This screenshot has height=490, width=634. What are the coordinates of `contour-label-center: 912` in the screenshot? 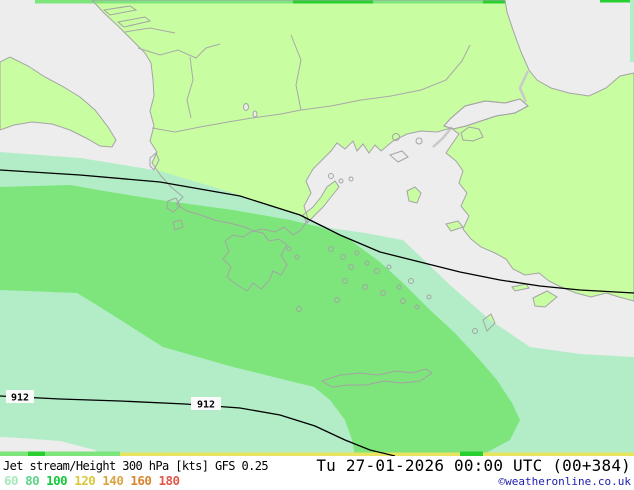 It's located at (206, 404).